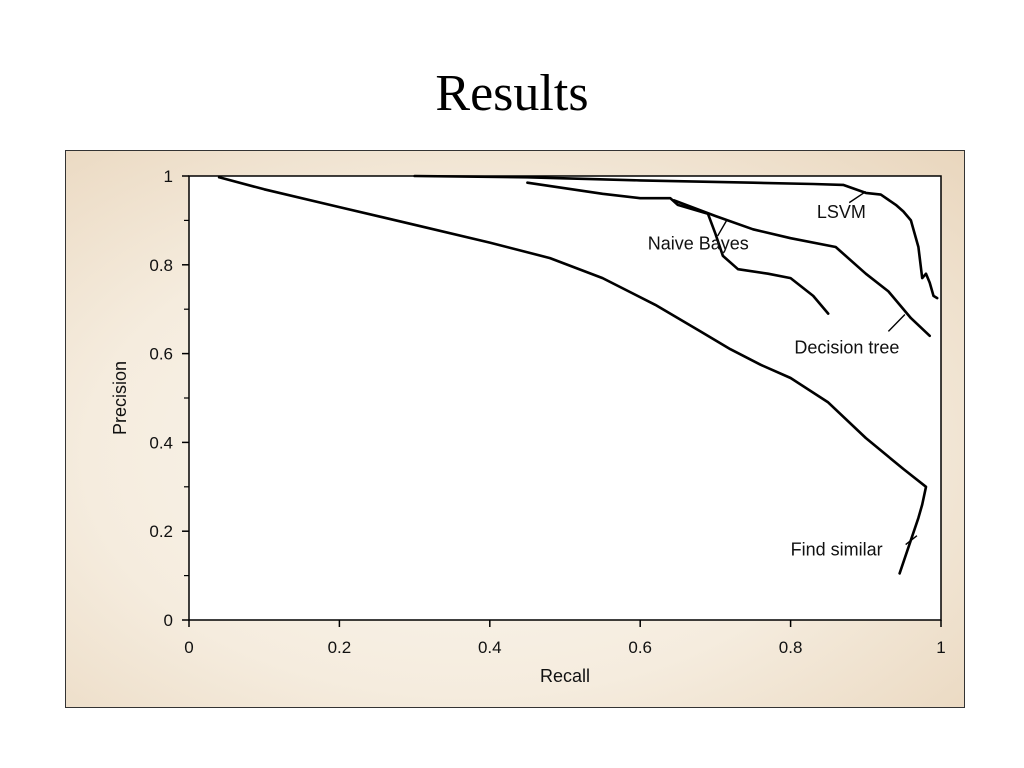 This screenshot has width=1024, height=768. What do you see at coordinates (168, 176) in the screenshot?
I see `y-tick-label: 1` at bounding box center [168, 176].